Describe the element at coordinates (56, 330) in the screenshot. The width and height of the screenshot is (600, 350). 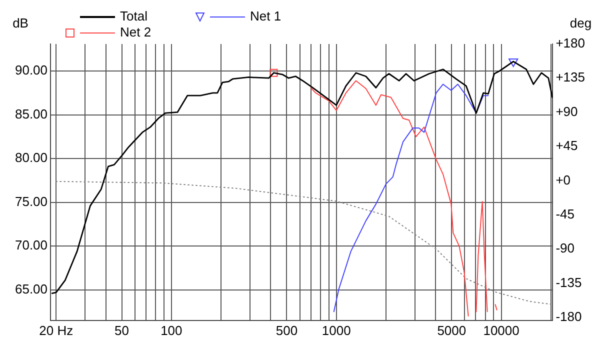
I see `x-tick-label: 20 Hz` at that location.